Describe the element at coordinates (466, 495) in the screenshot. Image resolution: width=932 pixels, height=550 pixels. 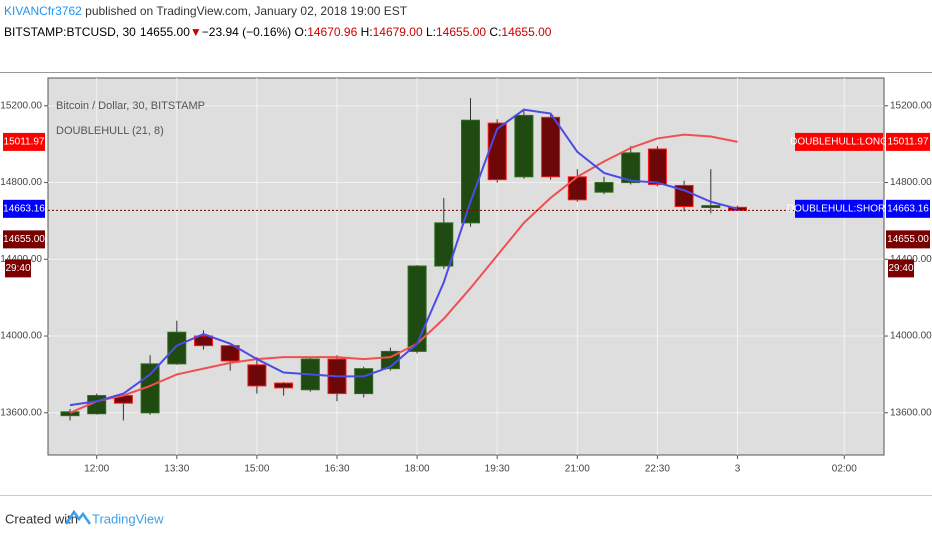
I see `footer-separator` at that location.